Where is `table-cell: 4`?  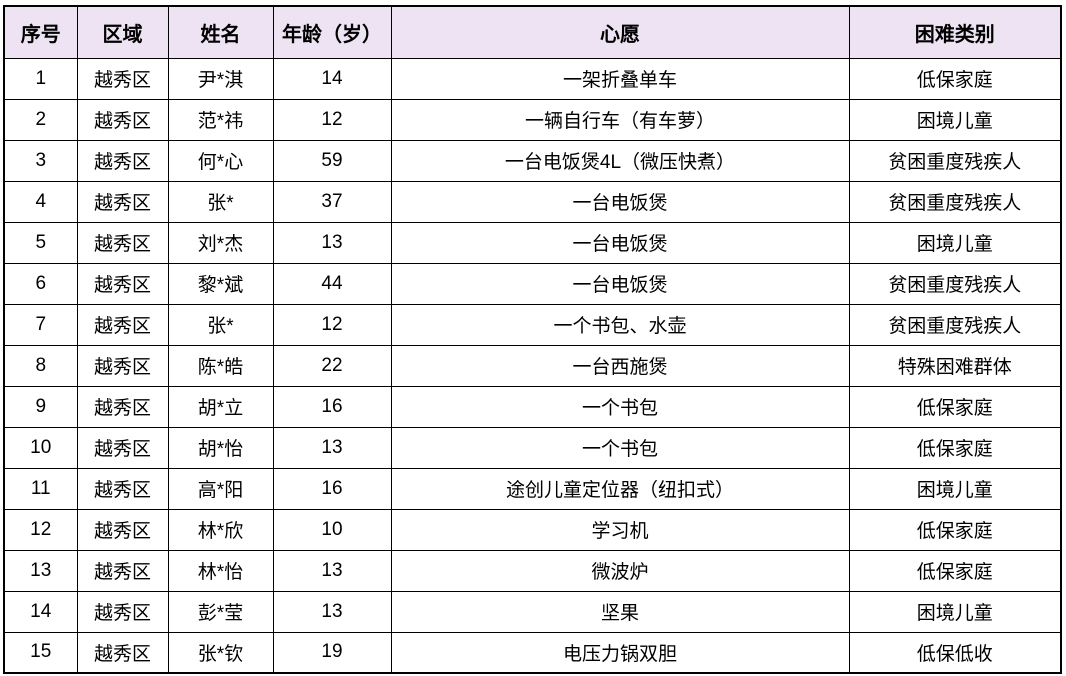
table-cell: 4 is located at coordinates (40, 201).